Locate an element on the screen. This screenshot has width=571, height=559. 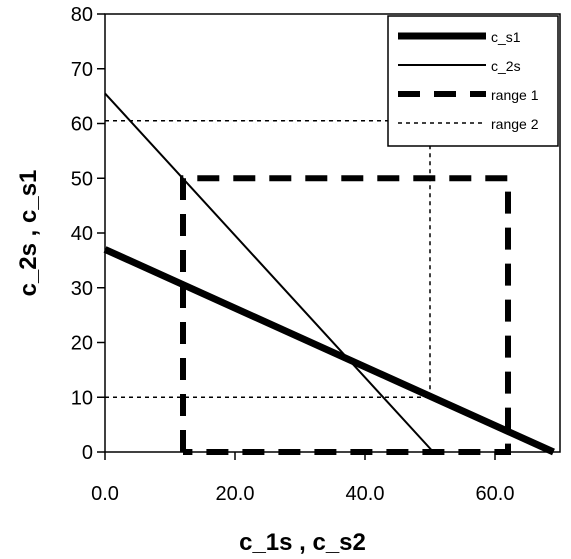
legend-label: range 1 is located at coordinates (515, 95).